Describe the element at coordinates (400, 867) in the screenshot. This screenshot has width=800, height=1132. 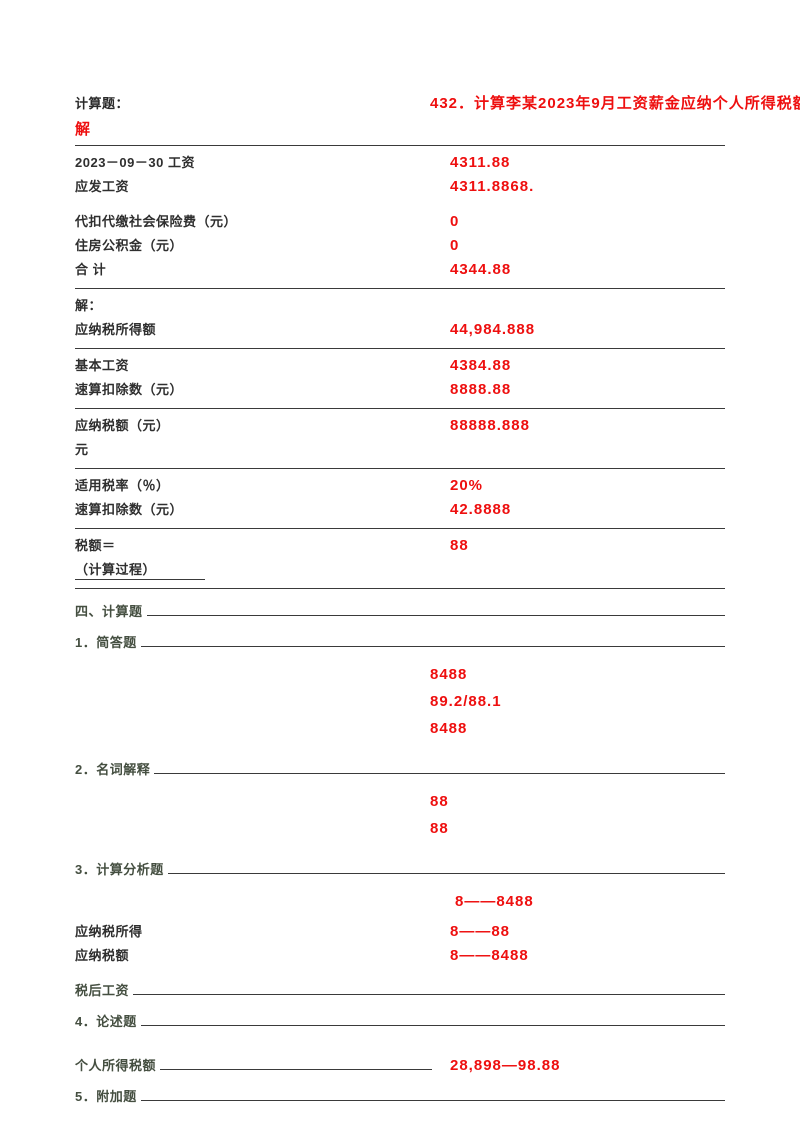
I see `section-heading-row: 3．计算分析题` at that location.